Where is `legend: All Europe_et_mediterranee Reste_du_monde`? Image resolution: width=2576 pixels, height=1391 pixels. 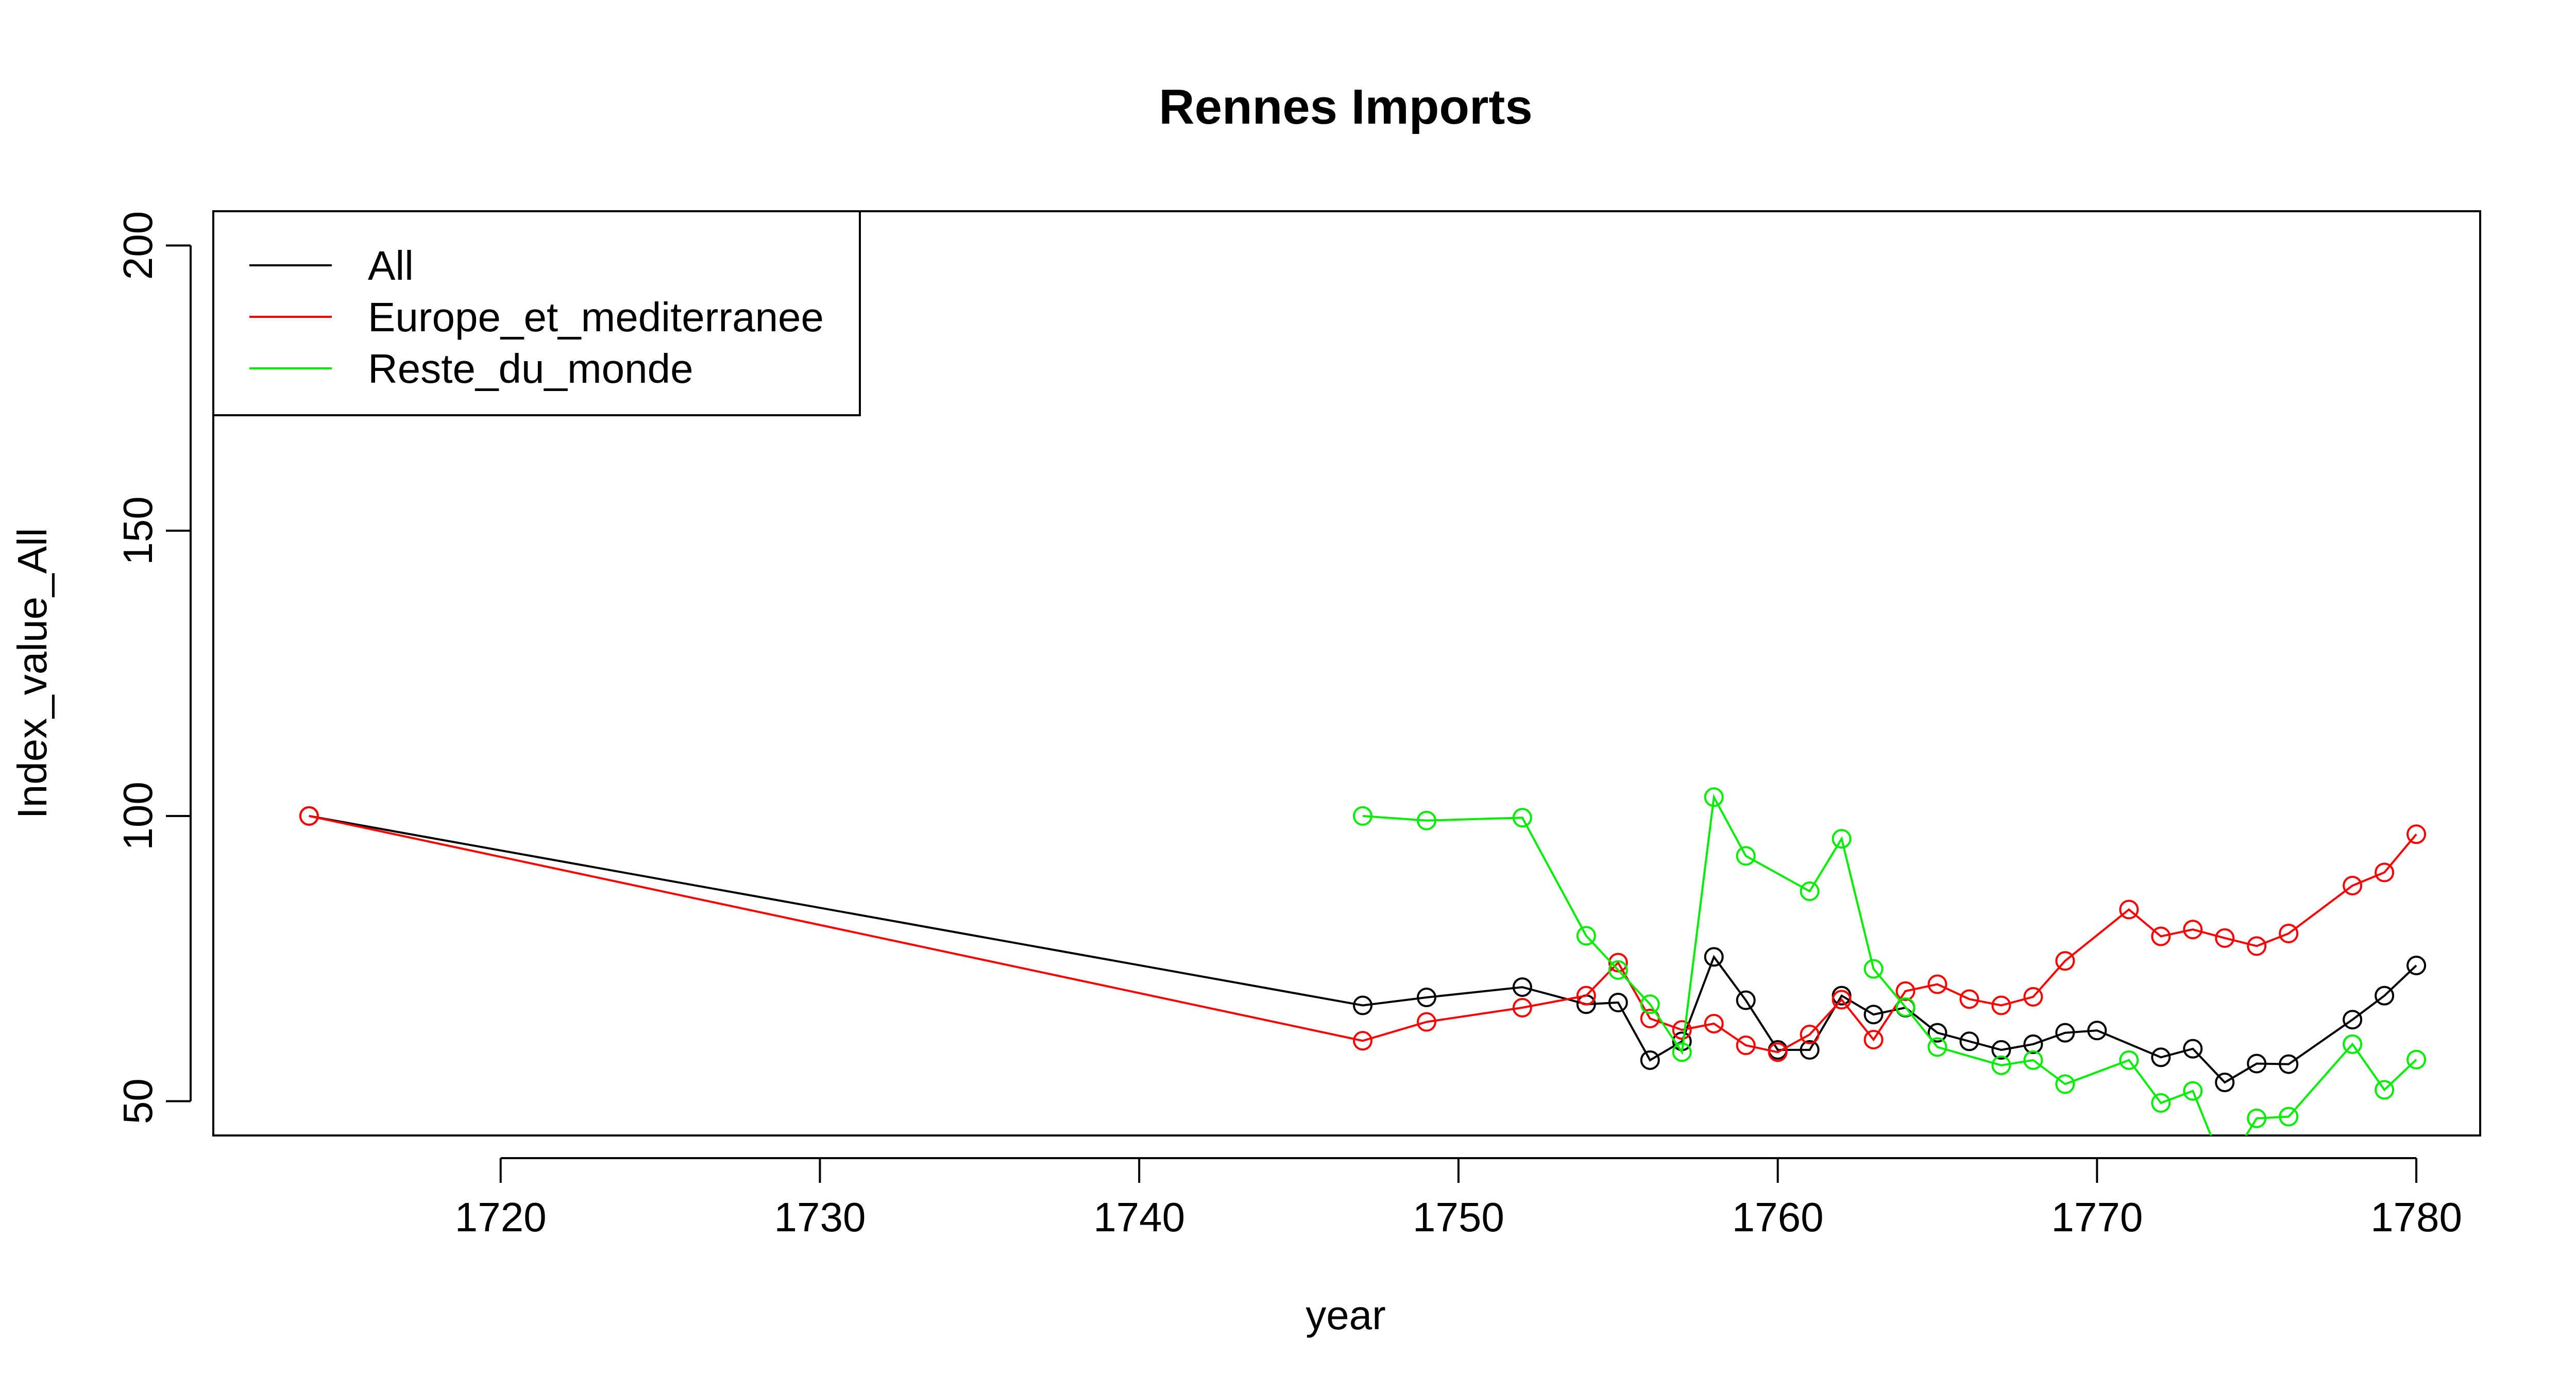 legend: All Europe_et_mediterranee Reste_du_monde is located at coordinates (536, 313).